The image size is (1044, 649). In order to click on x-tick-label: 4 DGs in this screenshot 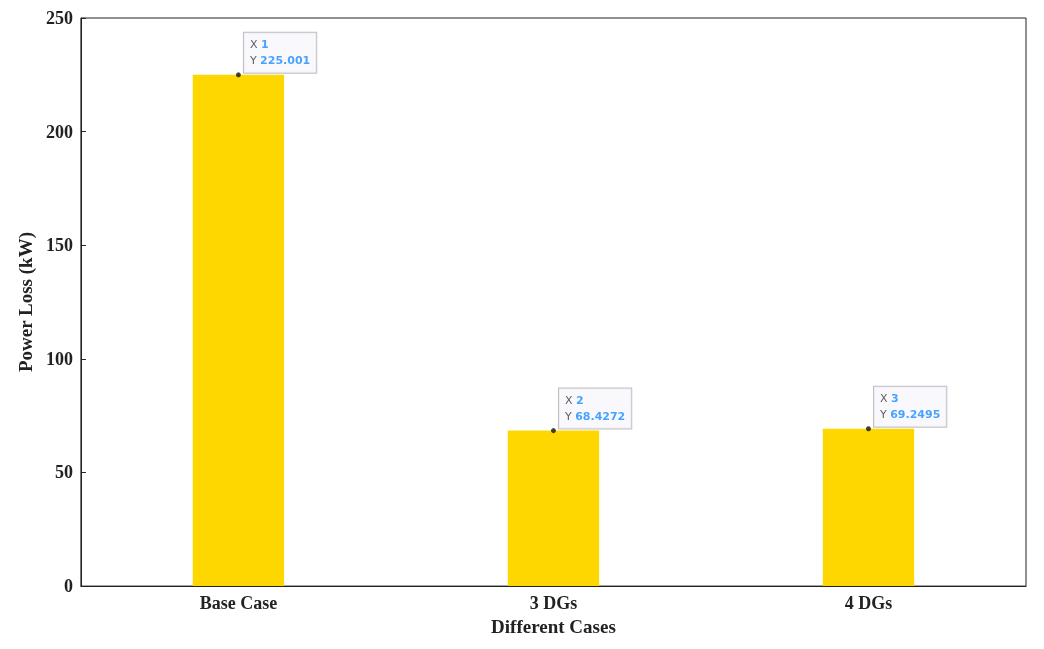, I will do `click(868, 603)`.